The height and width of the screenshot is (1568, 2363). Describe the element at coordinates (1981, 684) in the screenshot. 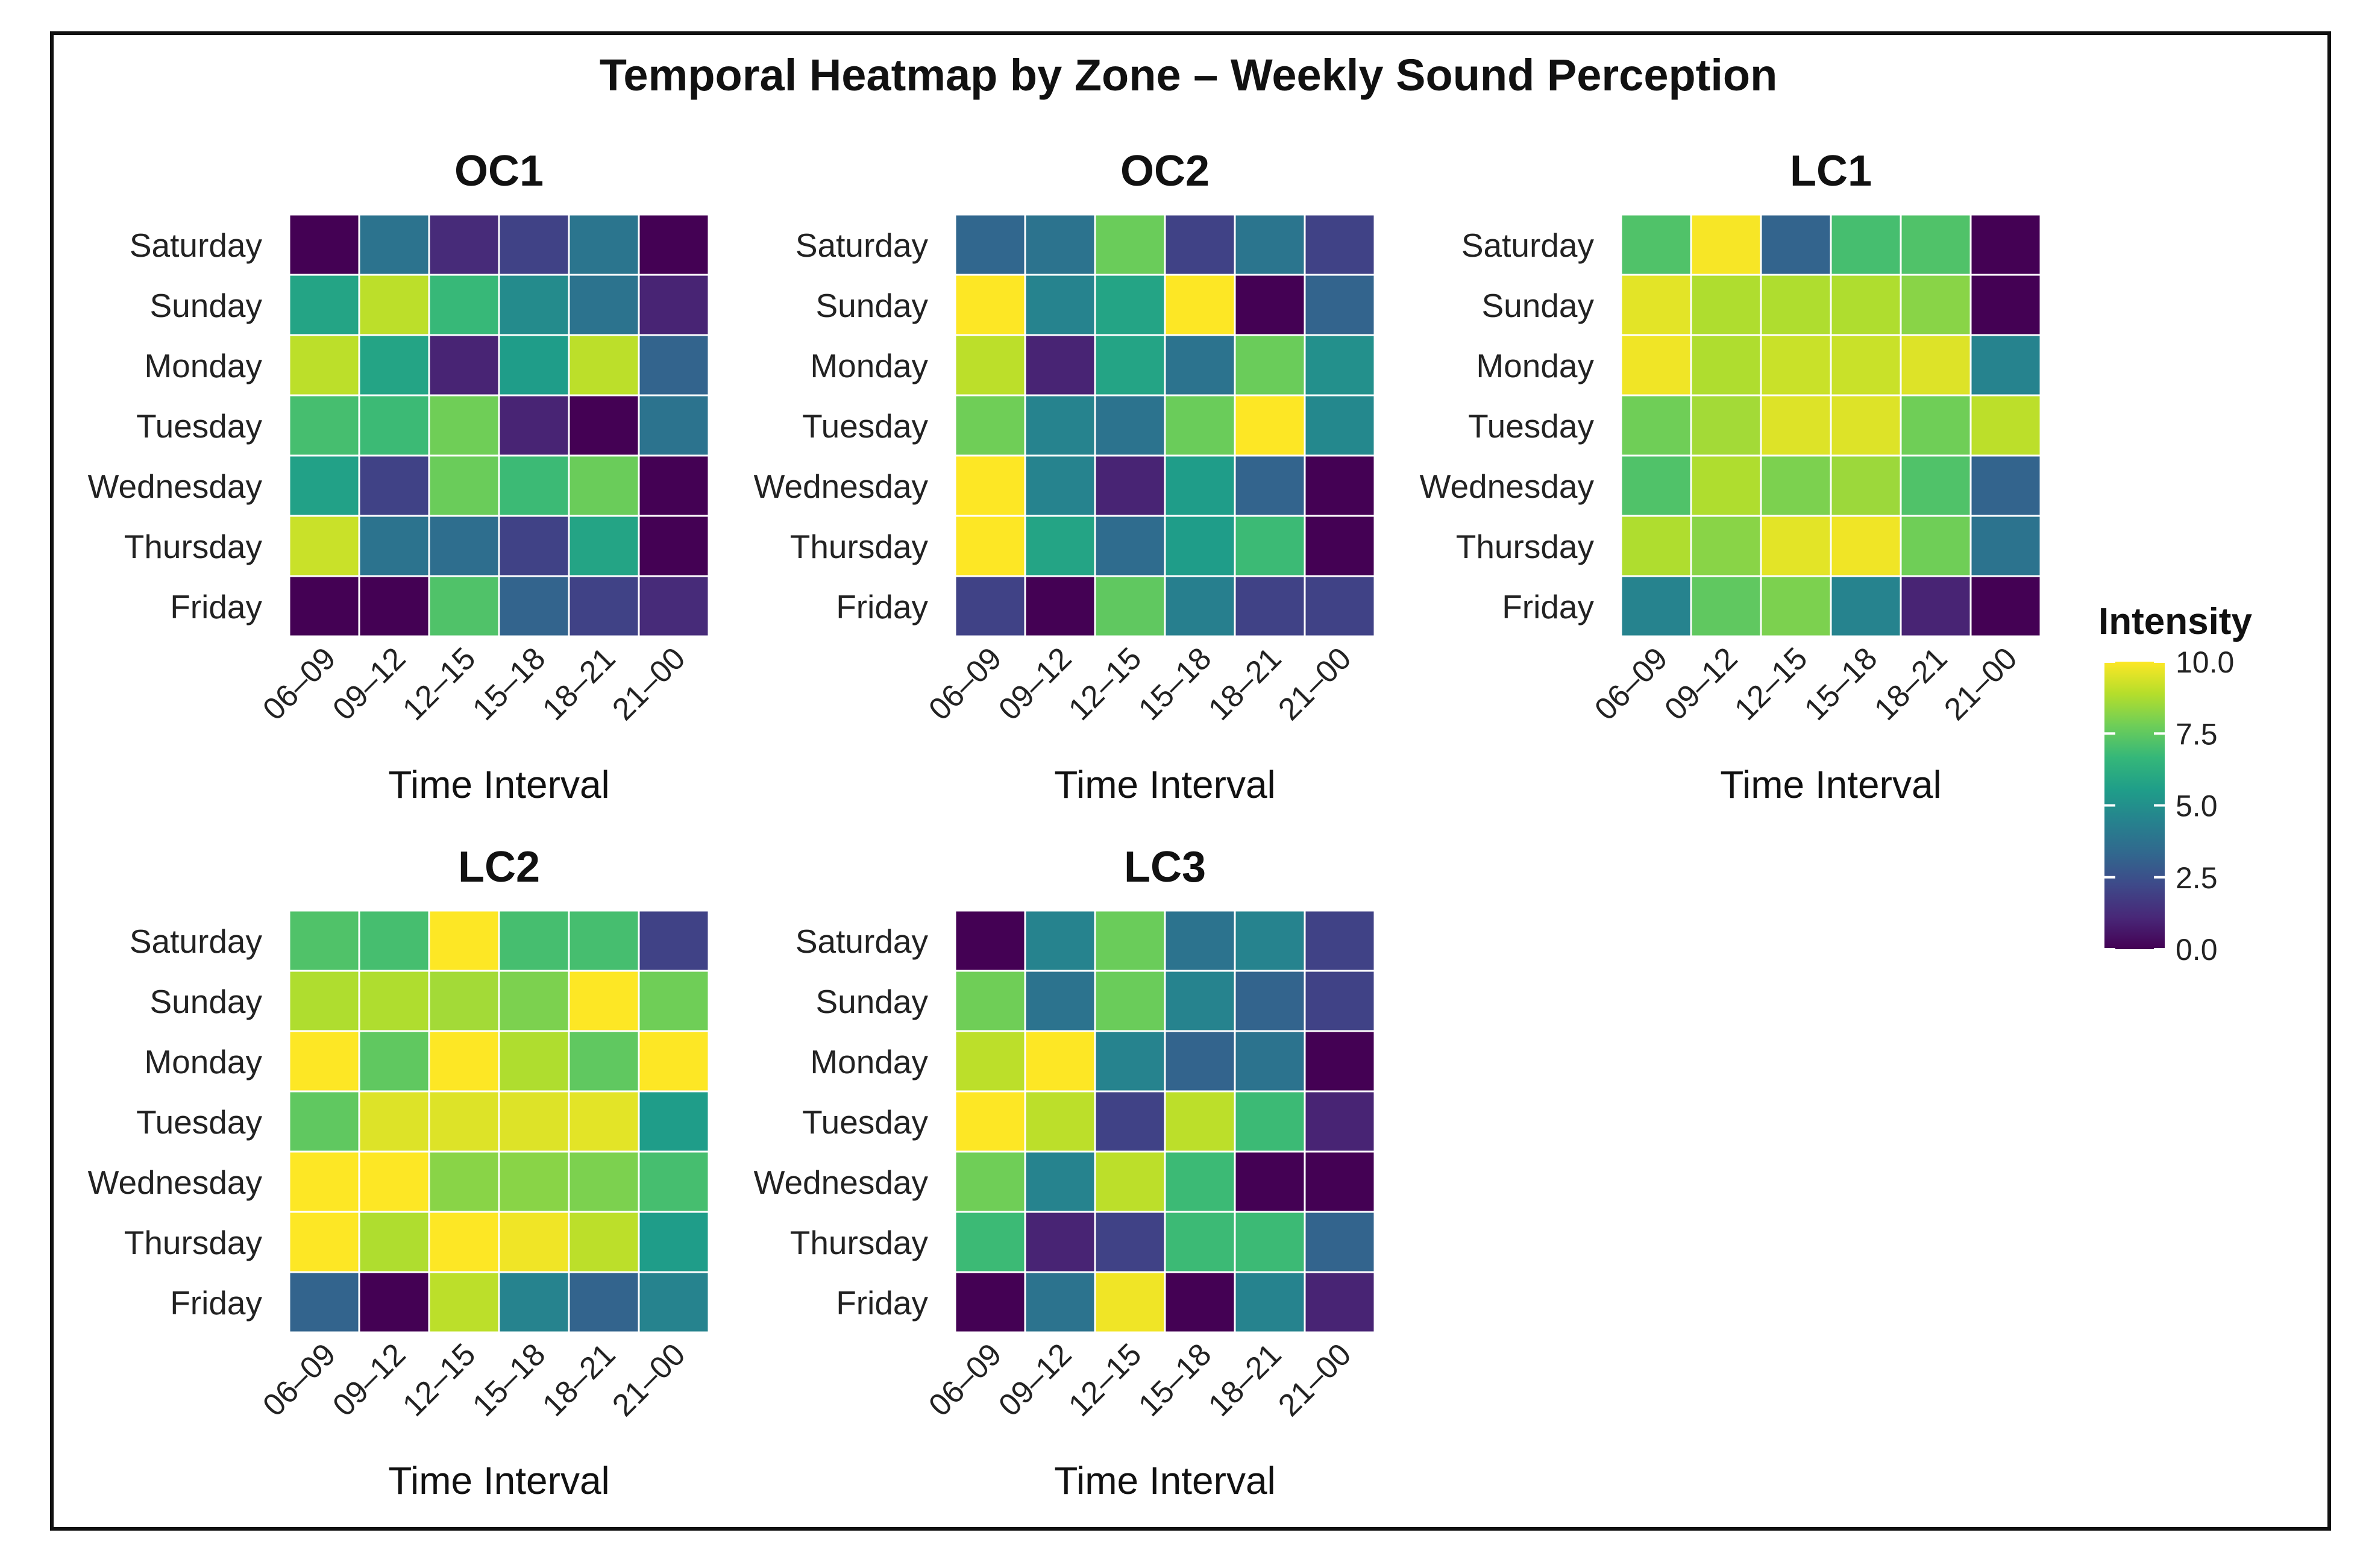

I see `x-tick-label: 21–00` at that location.